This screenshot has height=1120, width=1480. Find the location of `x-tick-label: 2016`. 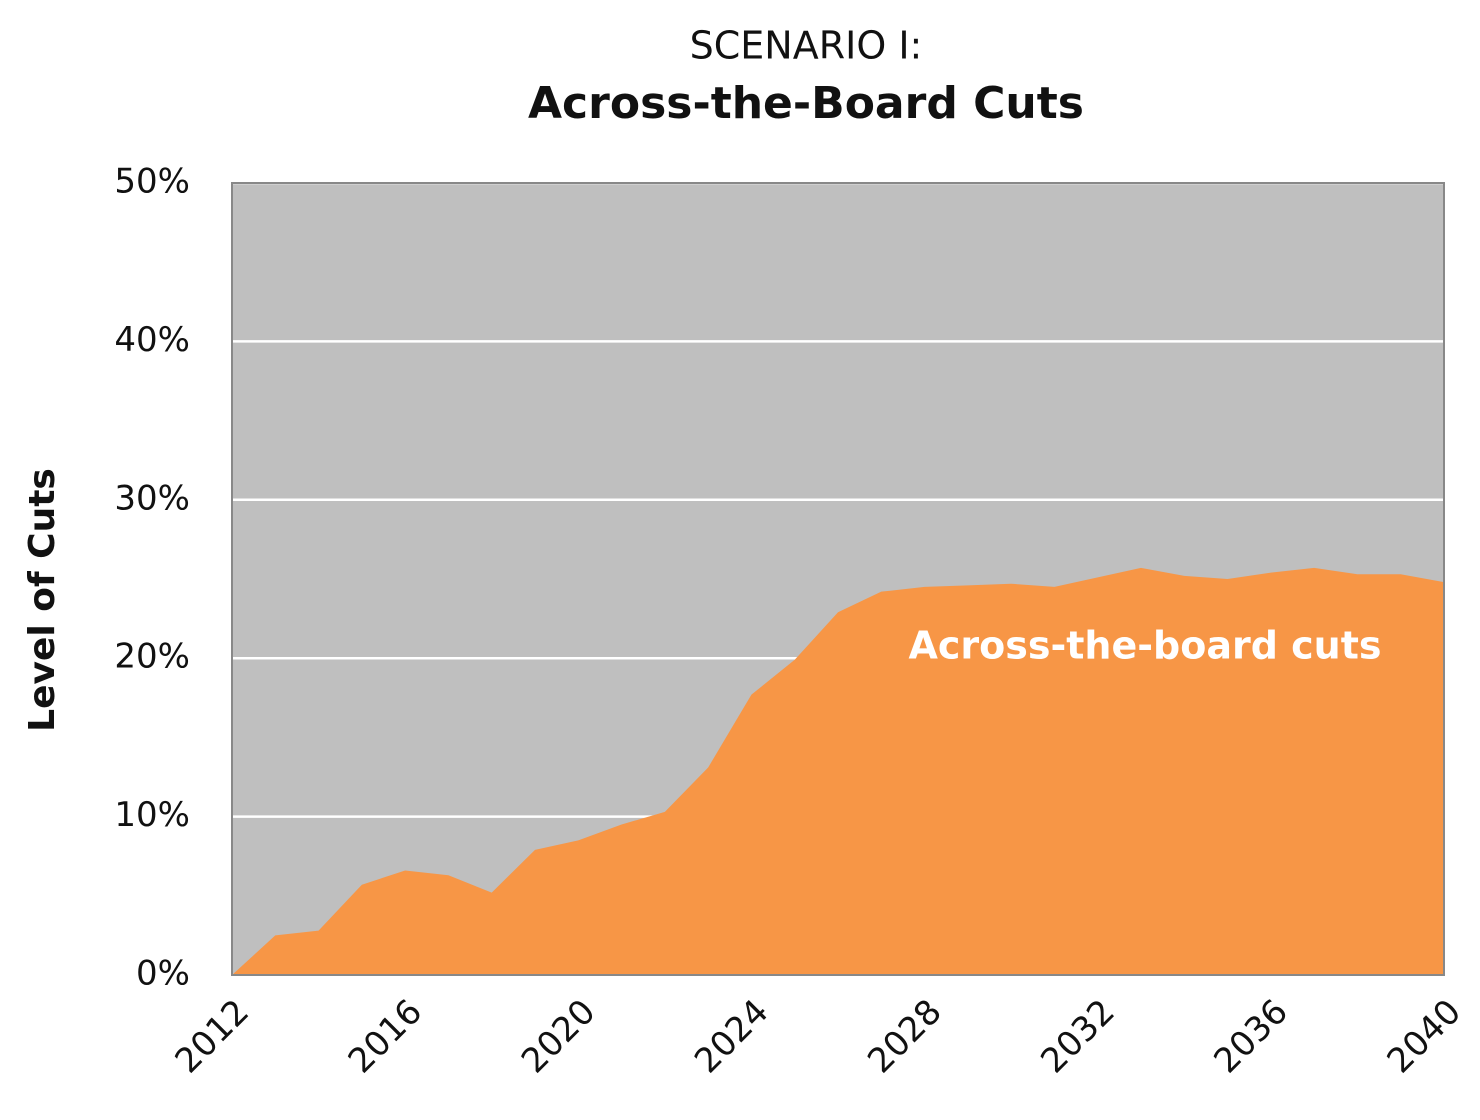

x-tick-label: 2016 is located at coordinates (385, 1036).